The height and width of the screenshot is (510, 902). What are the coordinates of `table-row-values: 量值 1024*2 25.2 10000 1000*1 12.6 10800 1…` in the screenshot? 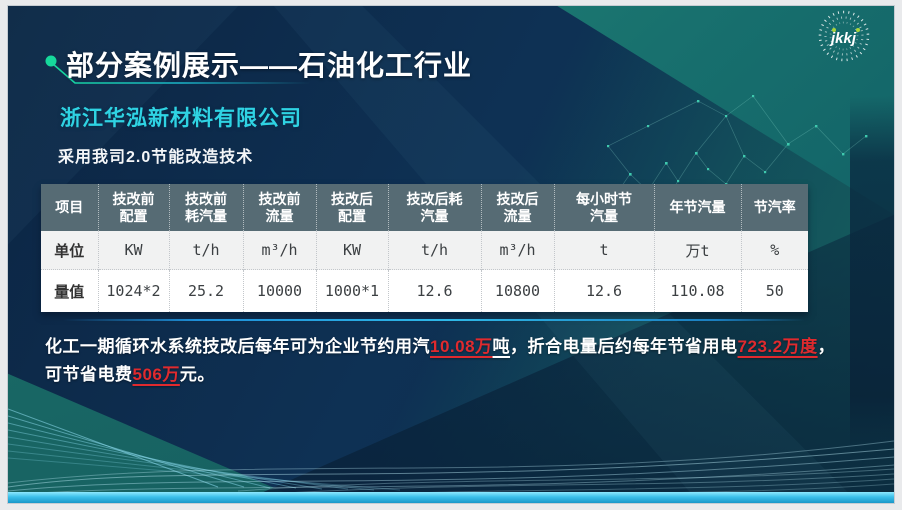 It's located at (424, 290).